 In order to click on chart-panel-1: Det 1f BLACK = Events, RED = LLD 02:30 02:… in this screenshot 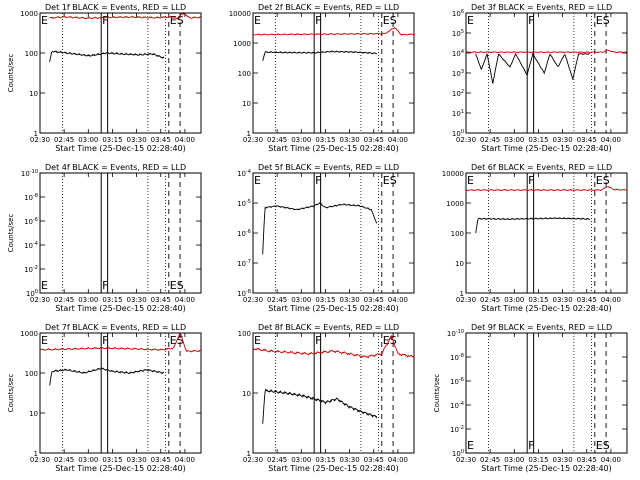, I will do `click(104, 78)`.